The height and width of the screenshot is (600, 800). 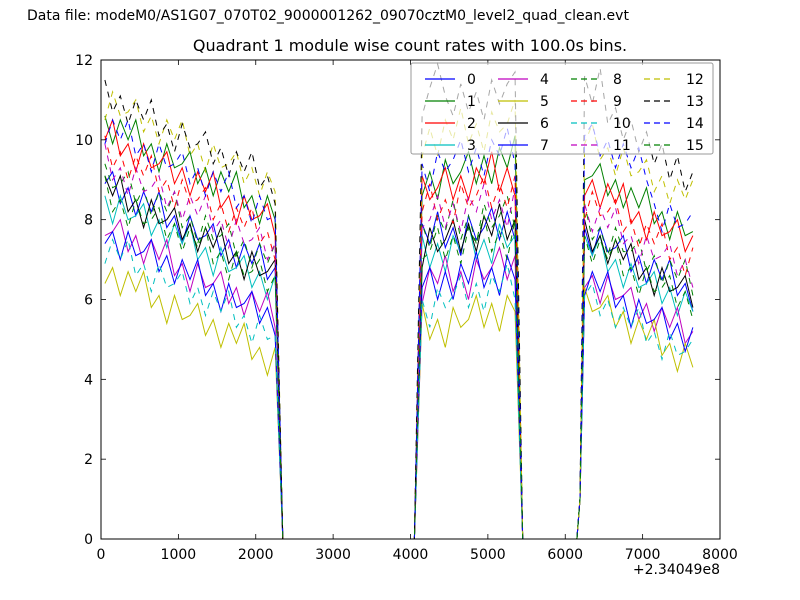 What do you see at coordinates (720, 555) in the screenshot?
I see `x-tick-label: 8000` at bounding box center [720, 555].